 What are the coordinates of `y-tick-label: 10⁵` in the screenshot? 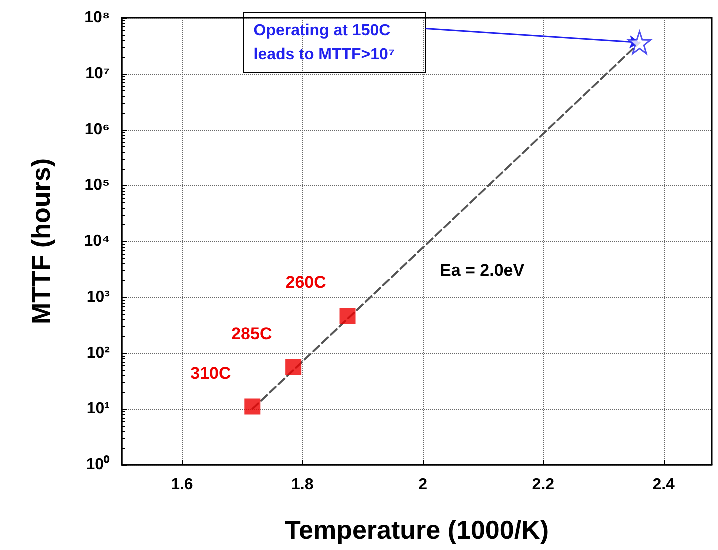 It's located at (97, 185).